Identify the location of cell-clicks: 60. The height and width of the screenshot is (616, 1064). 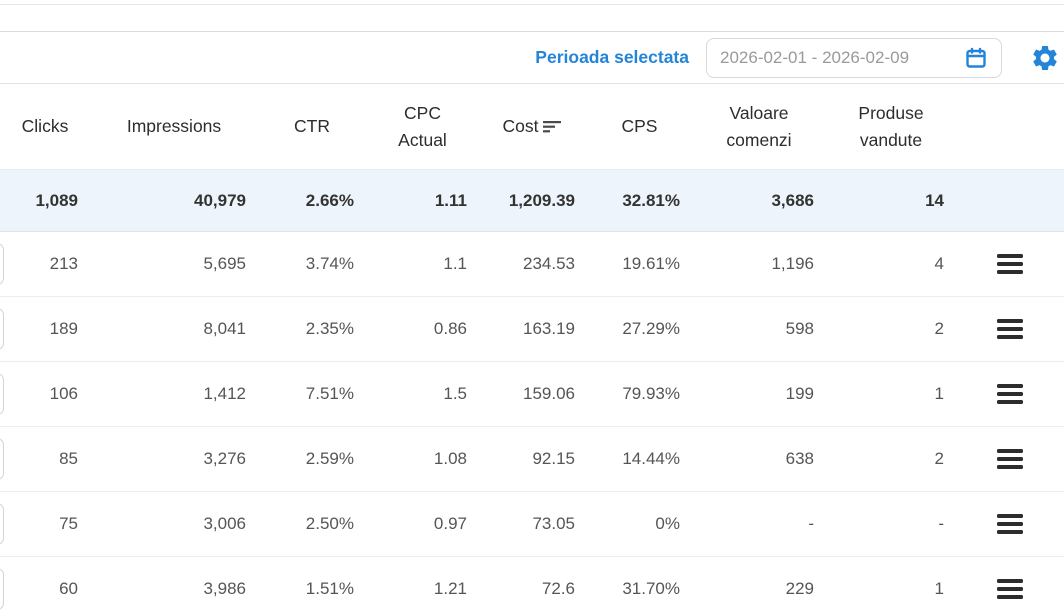
(68, 588).